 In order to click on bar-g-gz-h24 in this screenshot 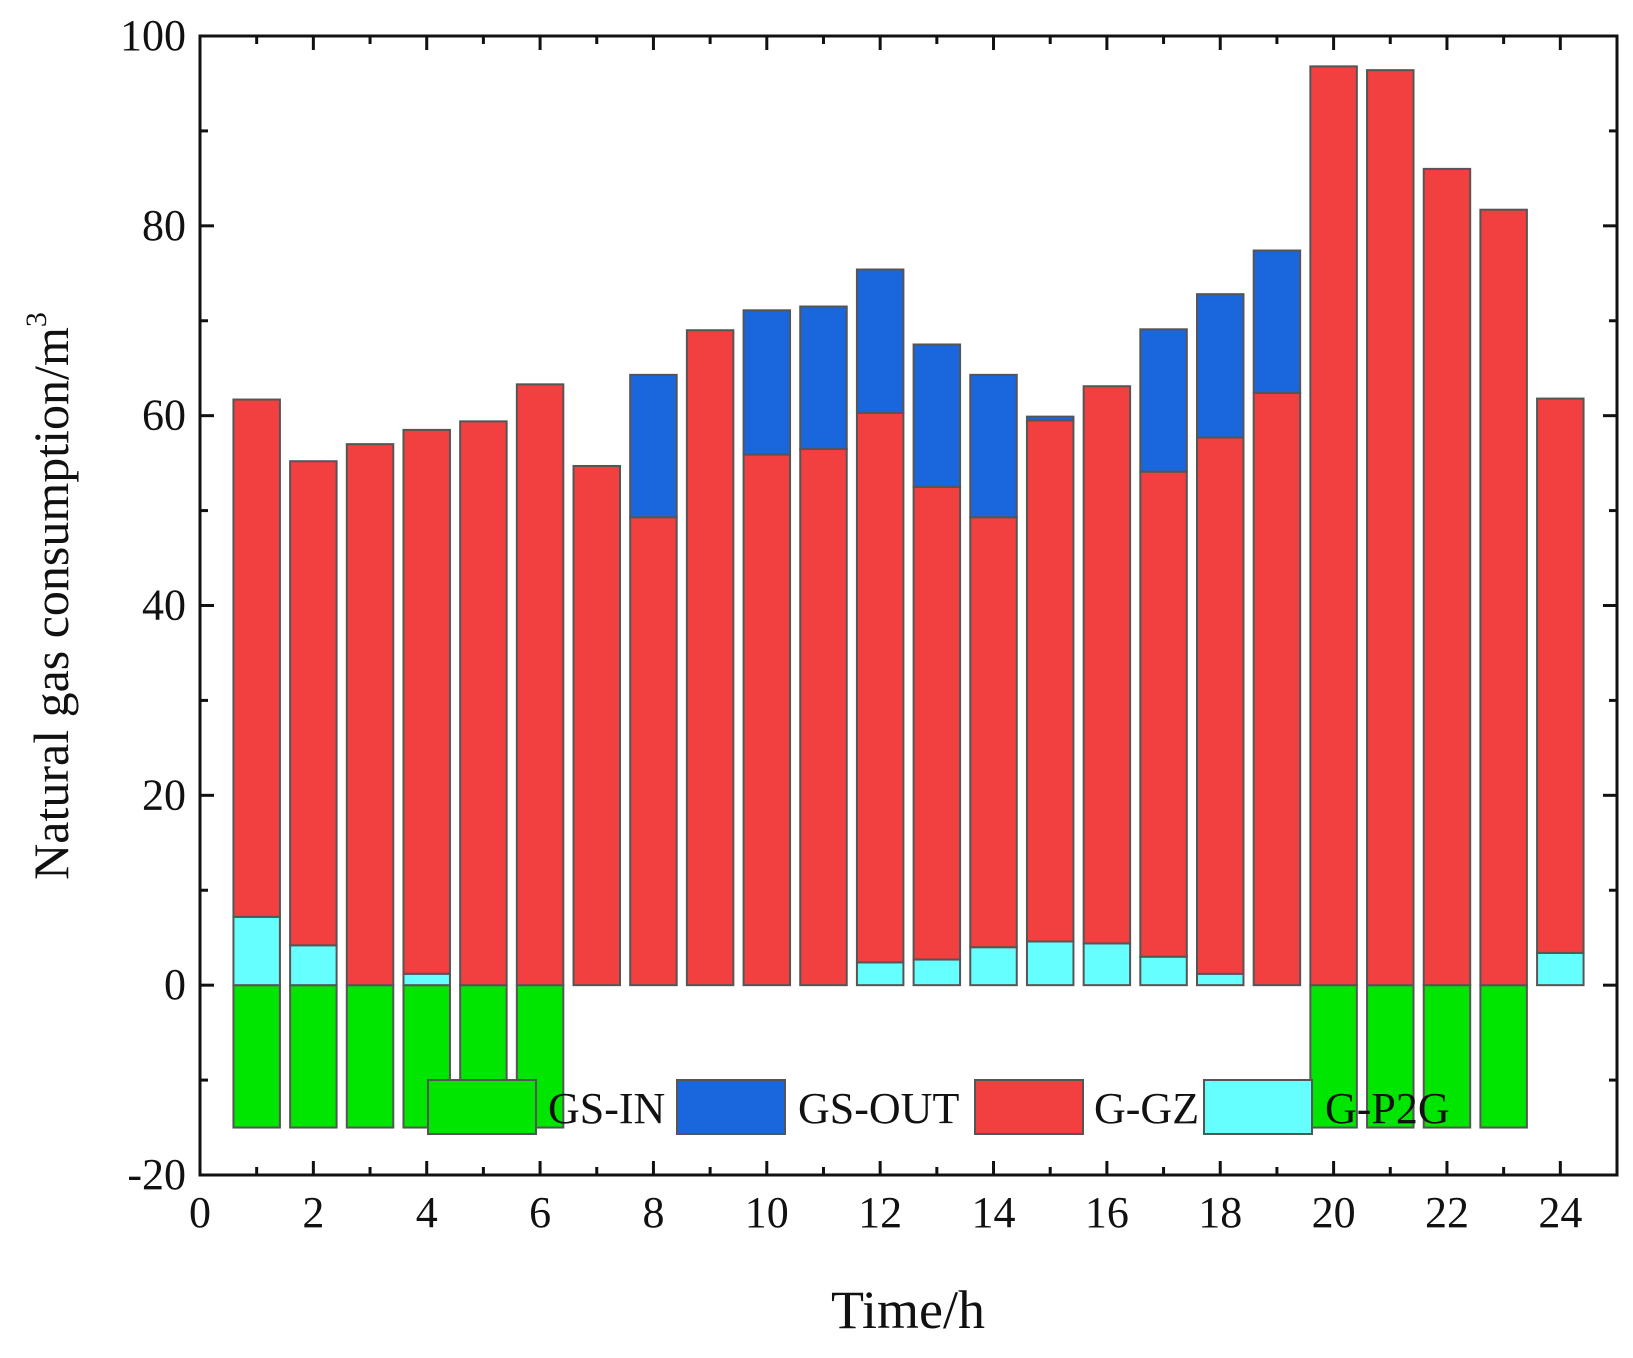, I will do `click(1560, 675)`.